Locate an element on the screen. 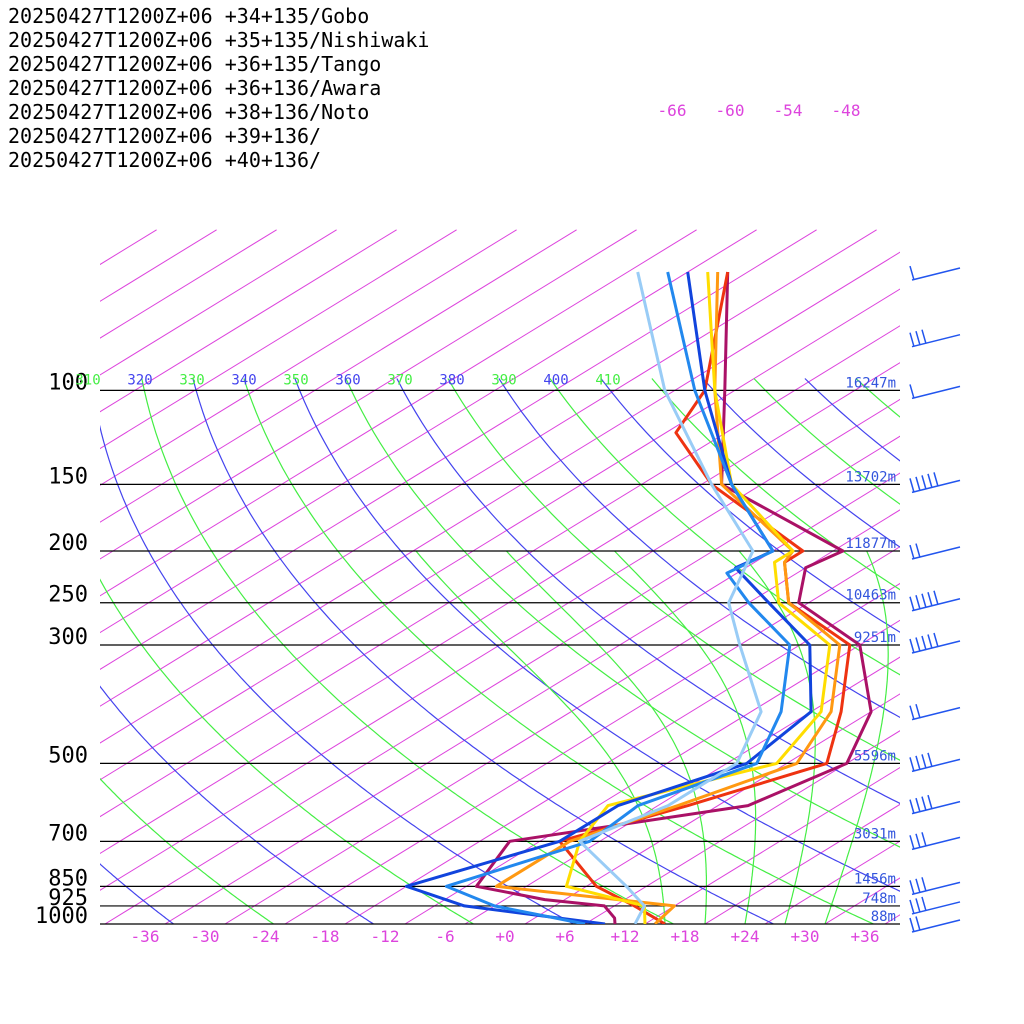 The width and height of the screenshot is (1024, 1024). pressure-label: 850 is located at coordinates (68, 878).